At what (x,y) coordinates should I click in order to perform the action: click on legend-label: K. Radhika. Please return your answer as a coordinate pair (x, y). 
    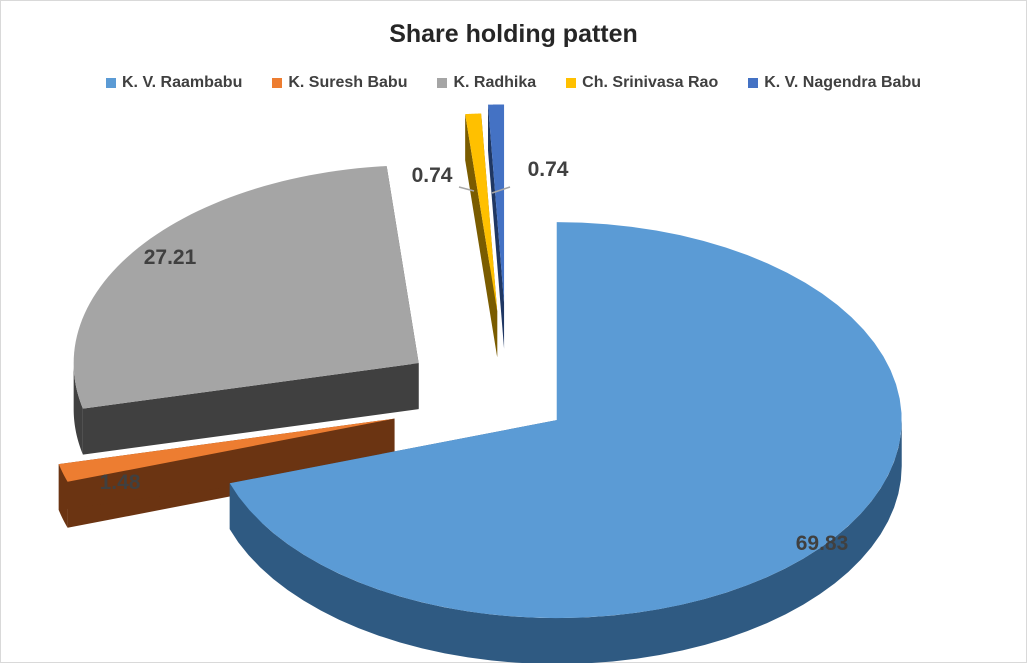
    Looking at the image, I should click on (495, 82).